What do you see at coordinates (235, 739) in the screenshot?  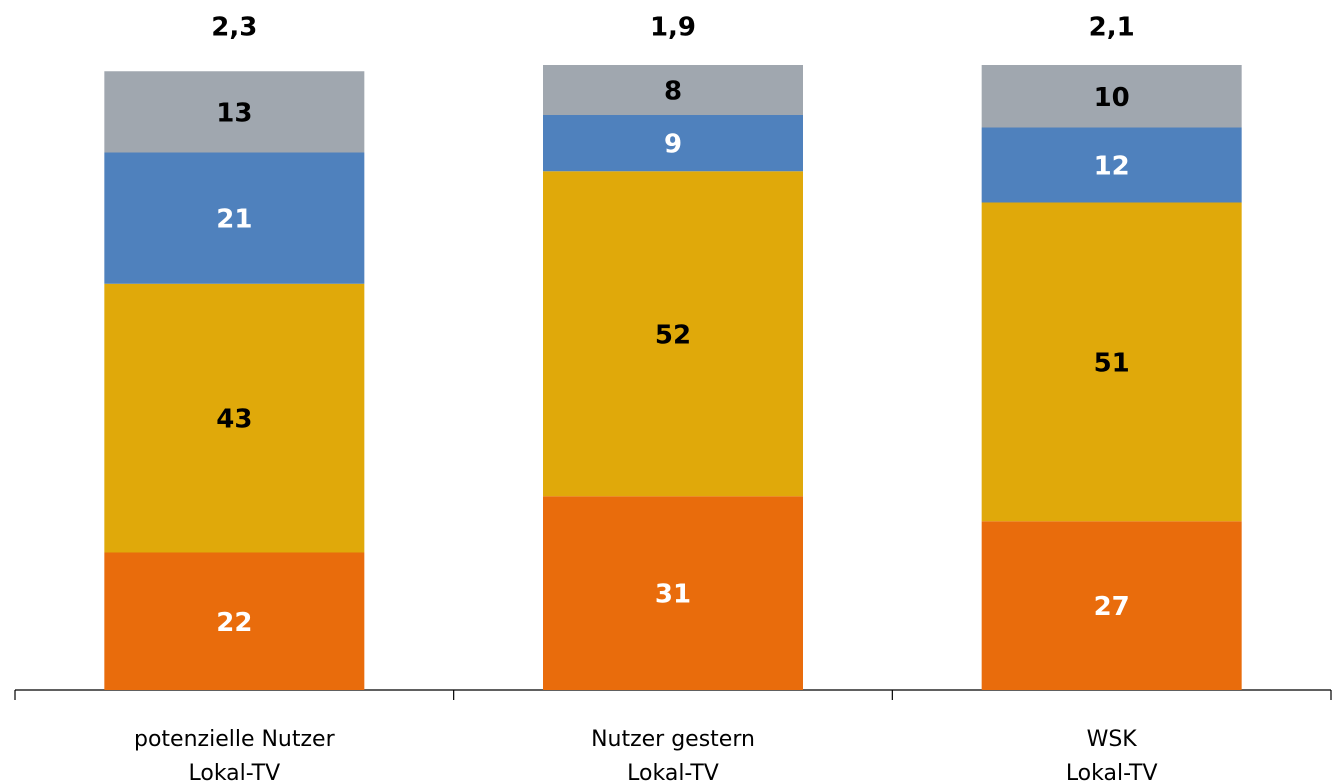 I see `x-tick-label: potenzielle Nutzer` at bounding box center [235, 739].